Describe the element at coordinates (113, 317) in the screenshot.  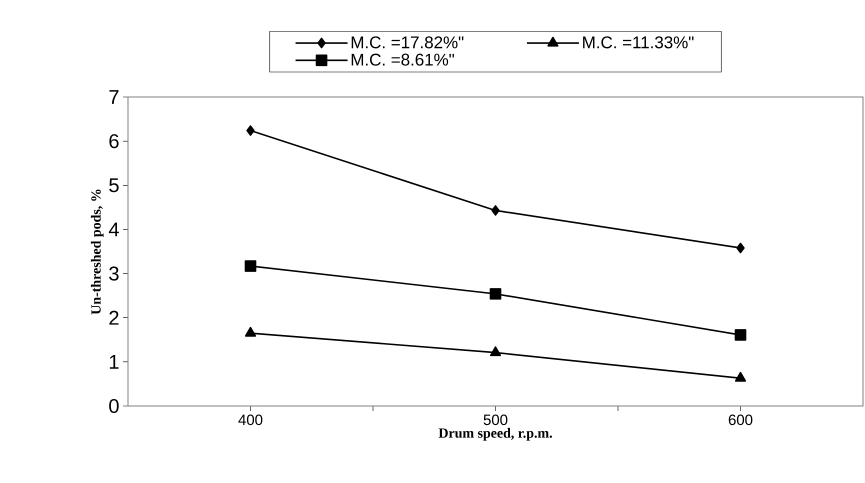
I see `y-tick-label: 2` at that location.